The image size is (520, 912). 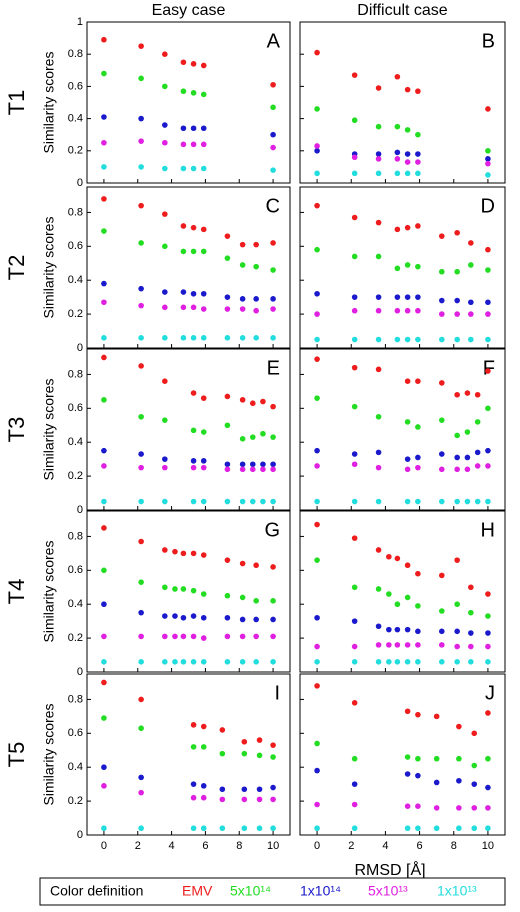 What do you see at coordinates (75, 699) in the screenshot?
I see `y-tick-label: 0.8` at bounding box center [75, 699].